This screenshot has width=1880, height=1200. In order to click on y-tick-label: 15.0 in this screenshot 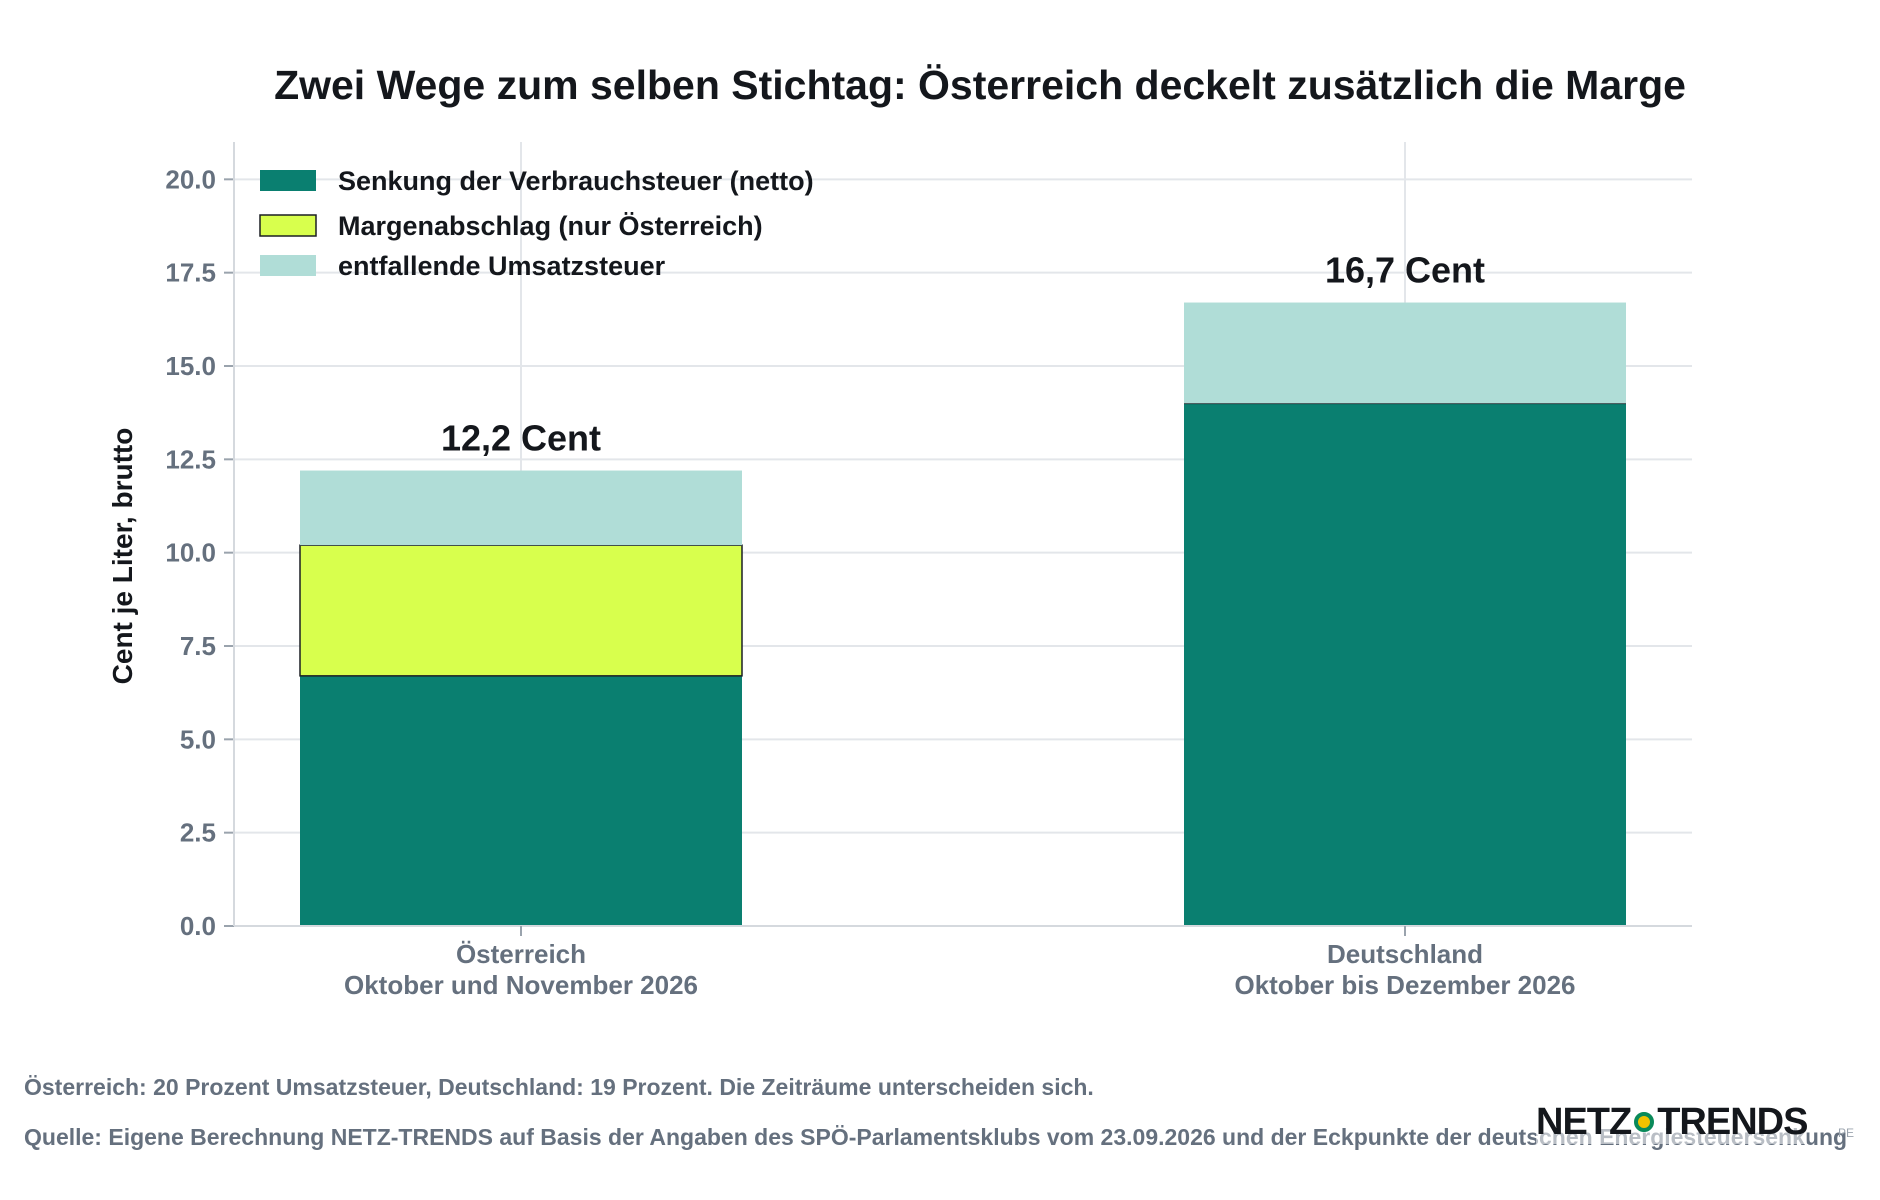, I will do `click(190, 366)`.